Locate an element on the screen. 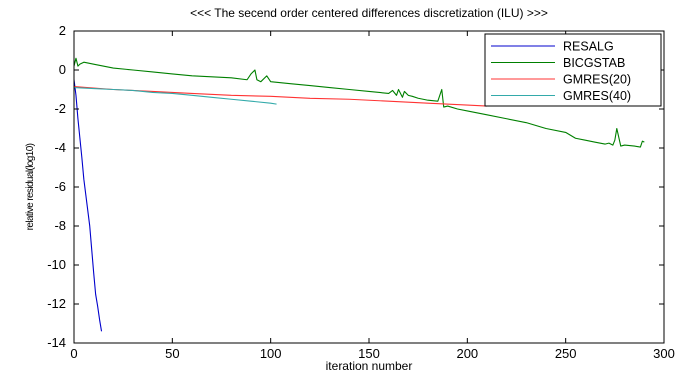 This screenshot has width=681, height=374. series-line-resalg is located at coordinates (88, 205).